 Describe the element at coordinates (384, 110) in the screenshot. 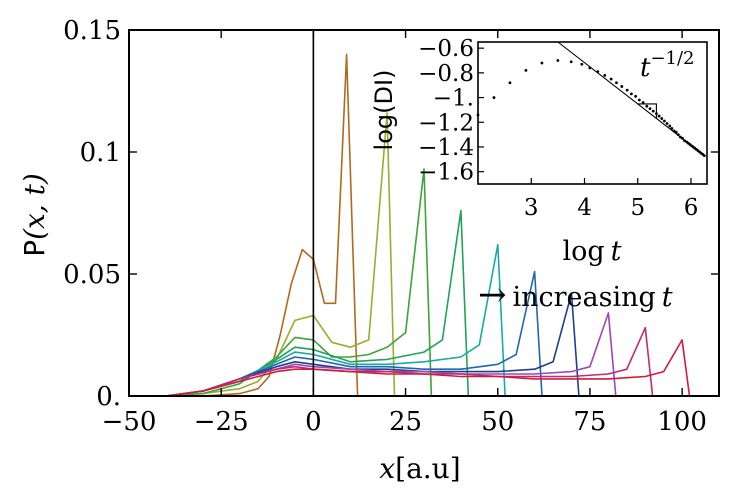

I see `inset-y-label: log(DI)` at that location.